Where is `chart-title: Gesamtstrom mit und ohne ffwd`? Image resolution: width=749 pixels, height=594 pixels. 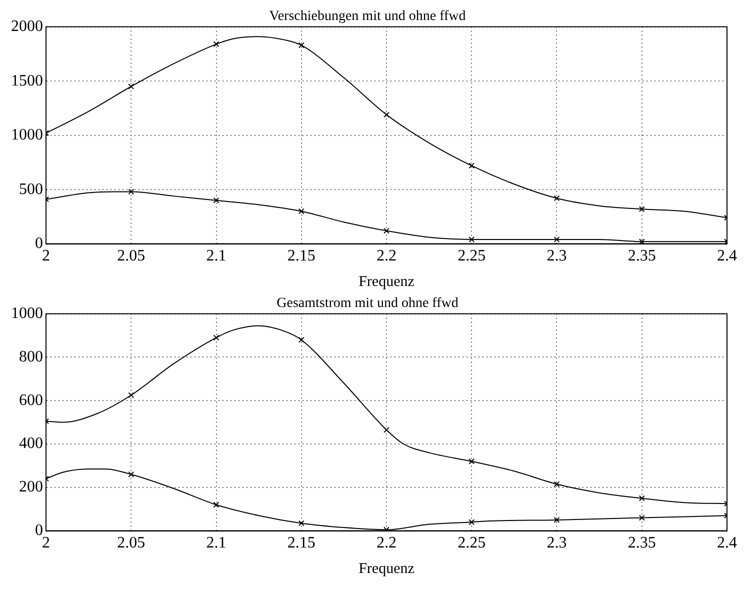 chart-title: Gesamtstrom mit und ohne ffwd is located at coordinates (367, 304).